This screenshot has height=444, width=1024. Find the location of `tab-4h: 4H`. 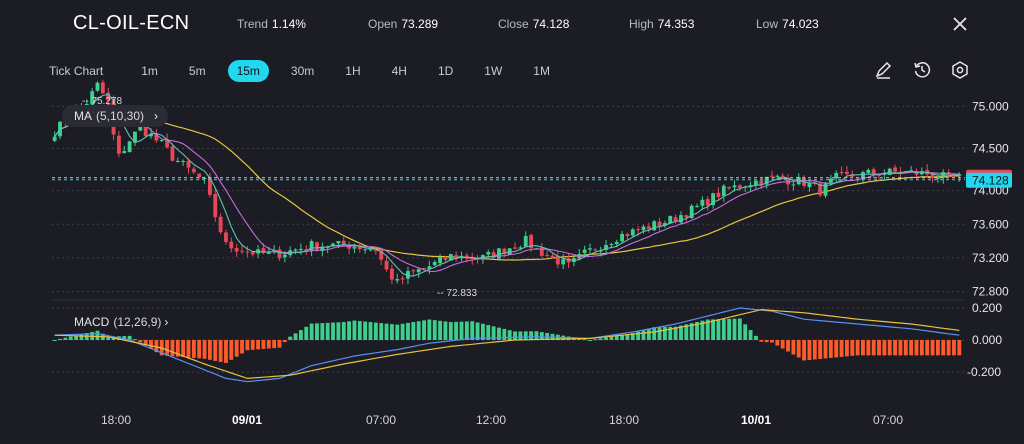

tab-4h: 4H is located at coordinates (399, 71).